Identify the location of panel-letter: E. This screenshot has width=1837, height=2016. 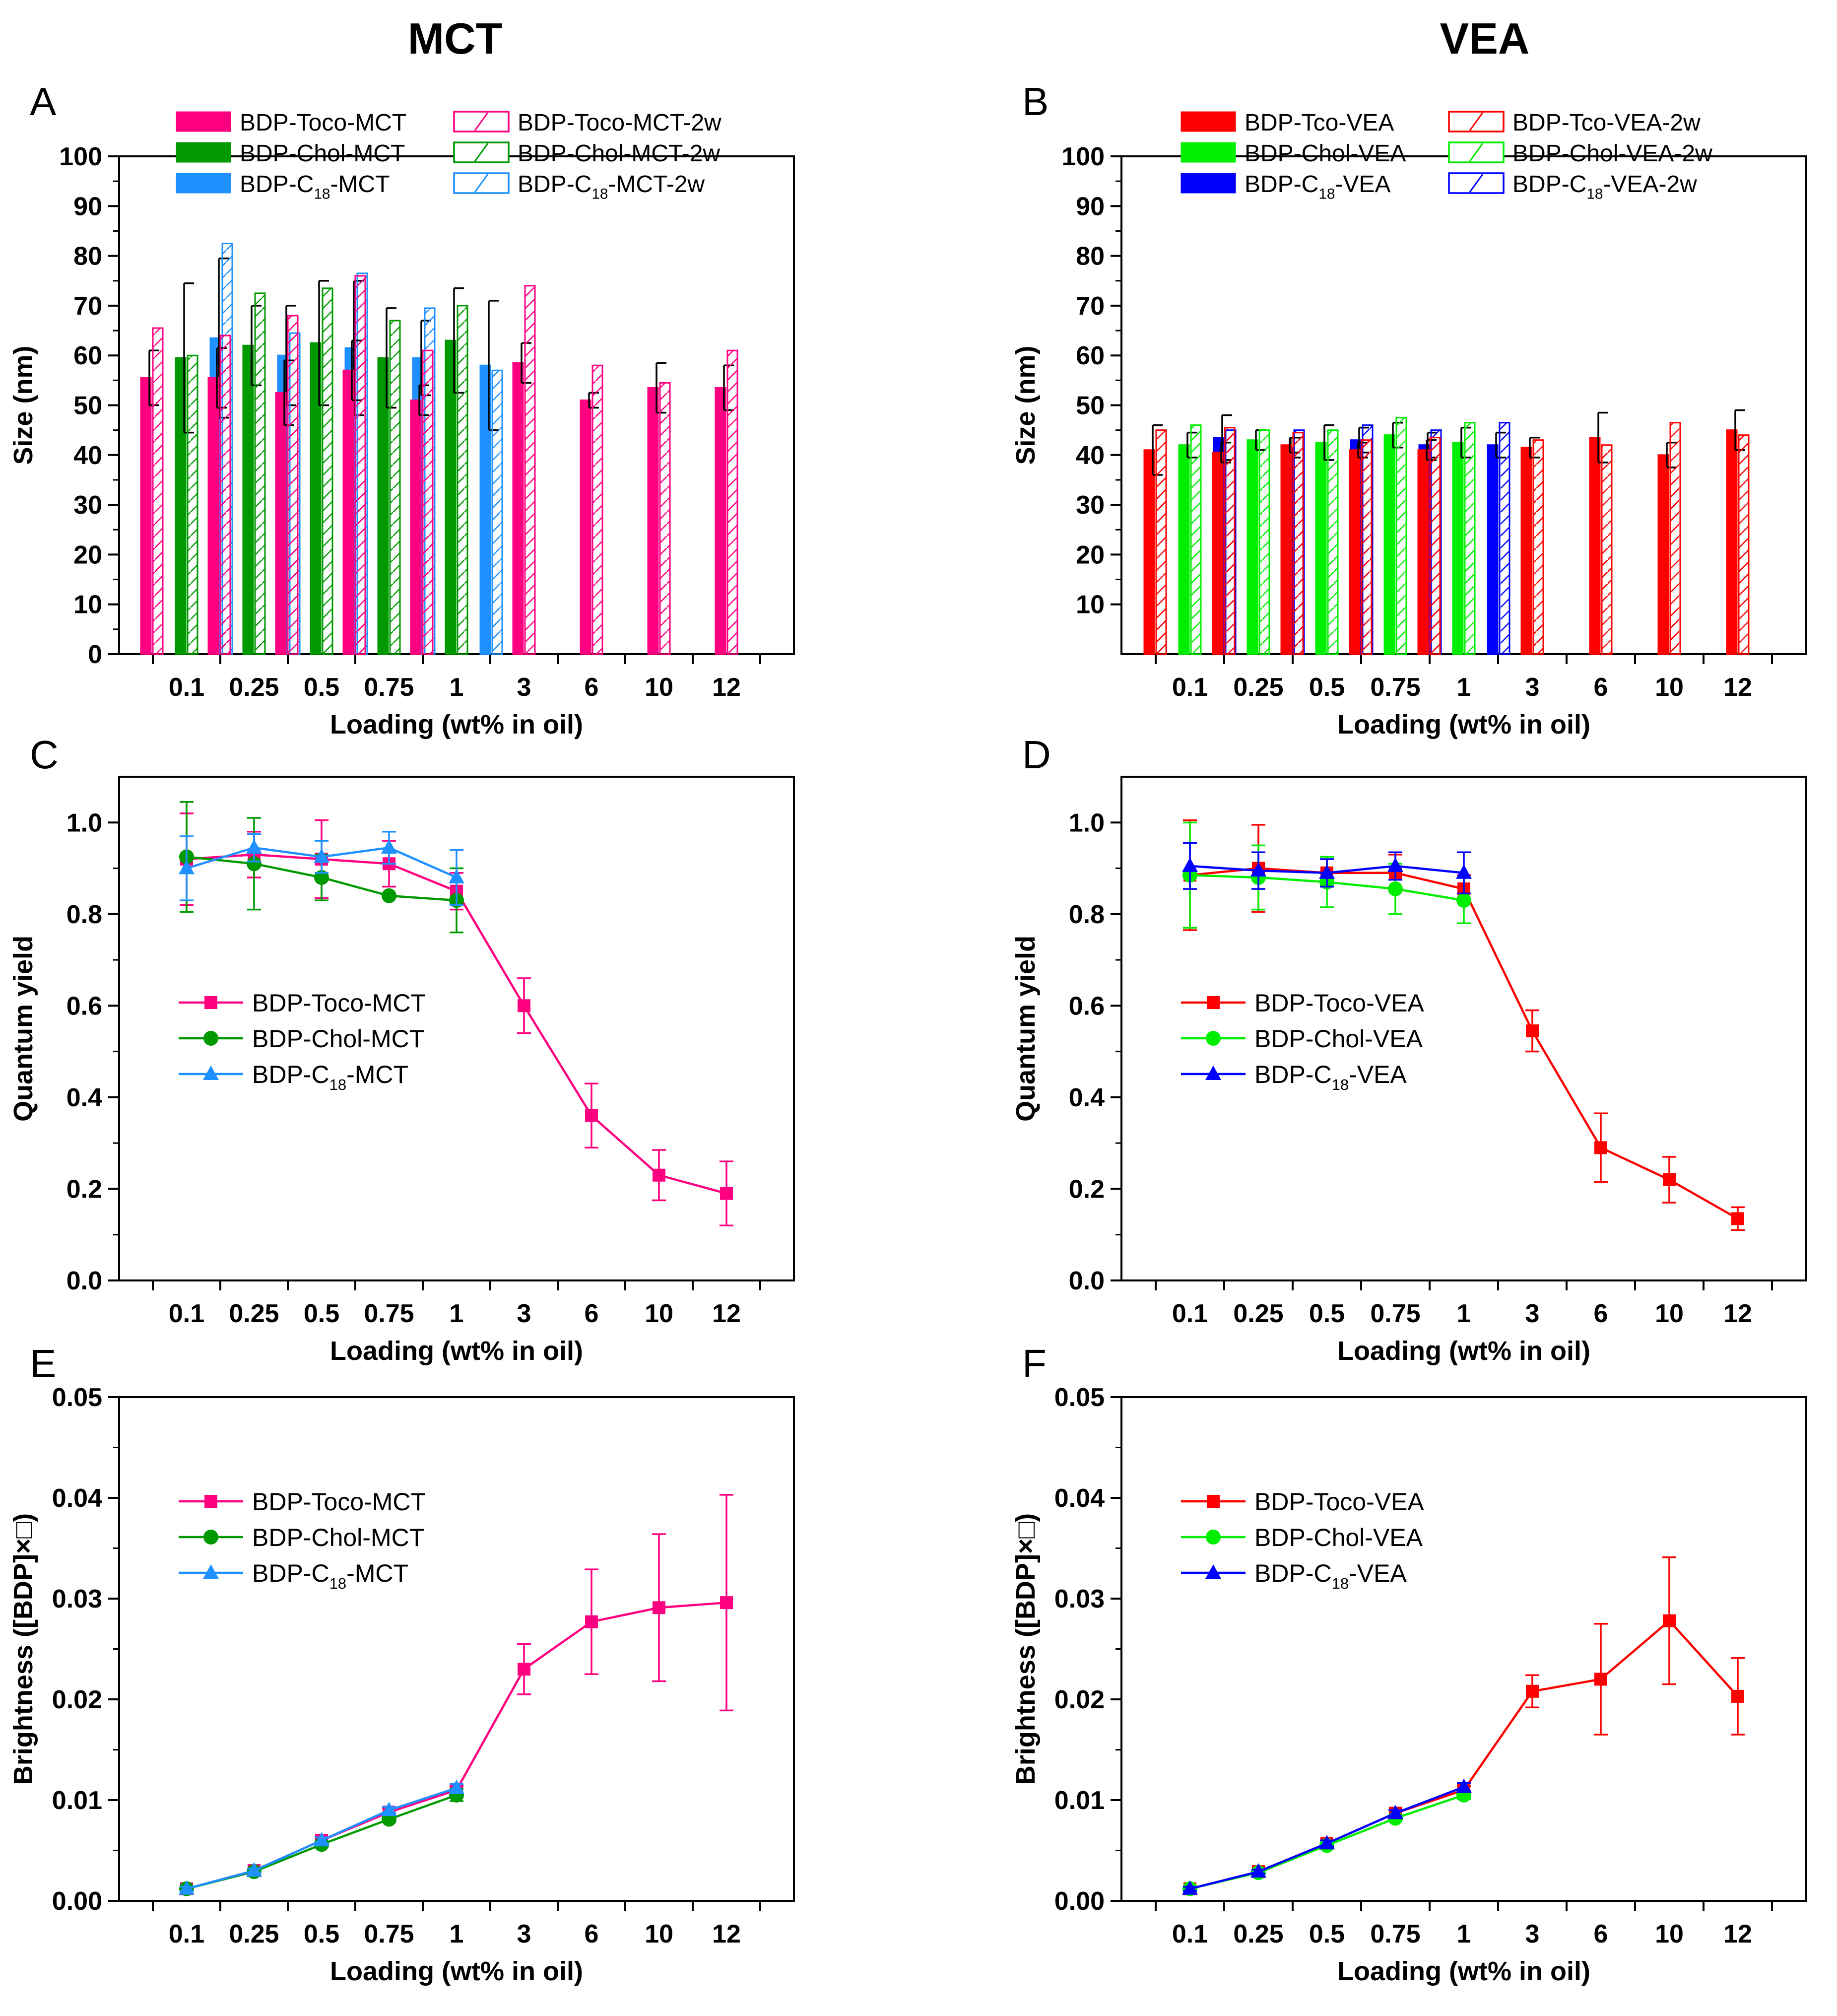
(43, 1364).